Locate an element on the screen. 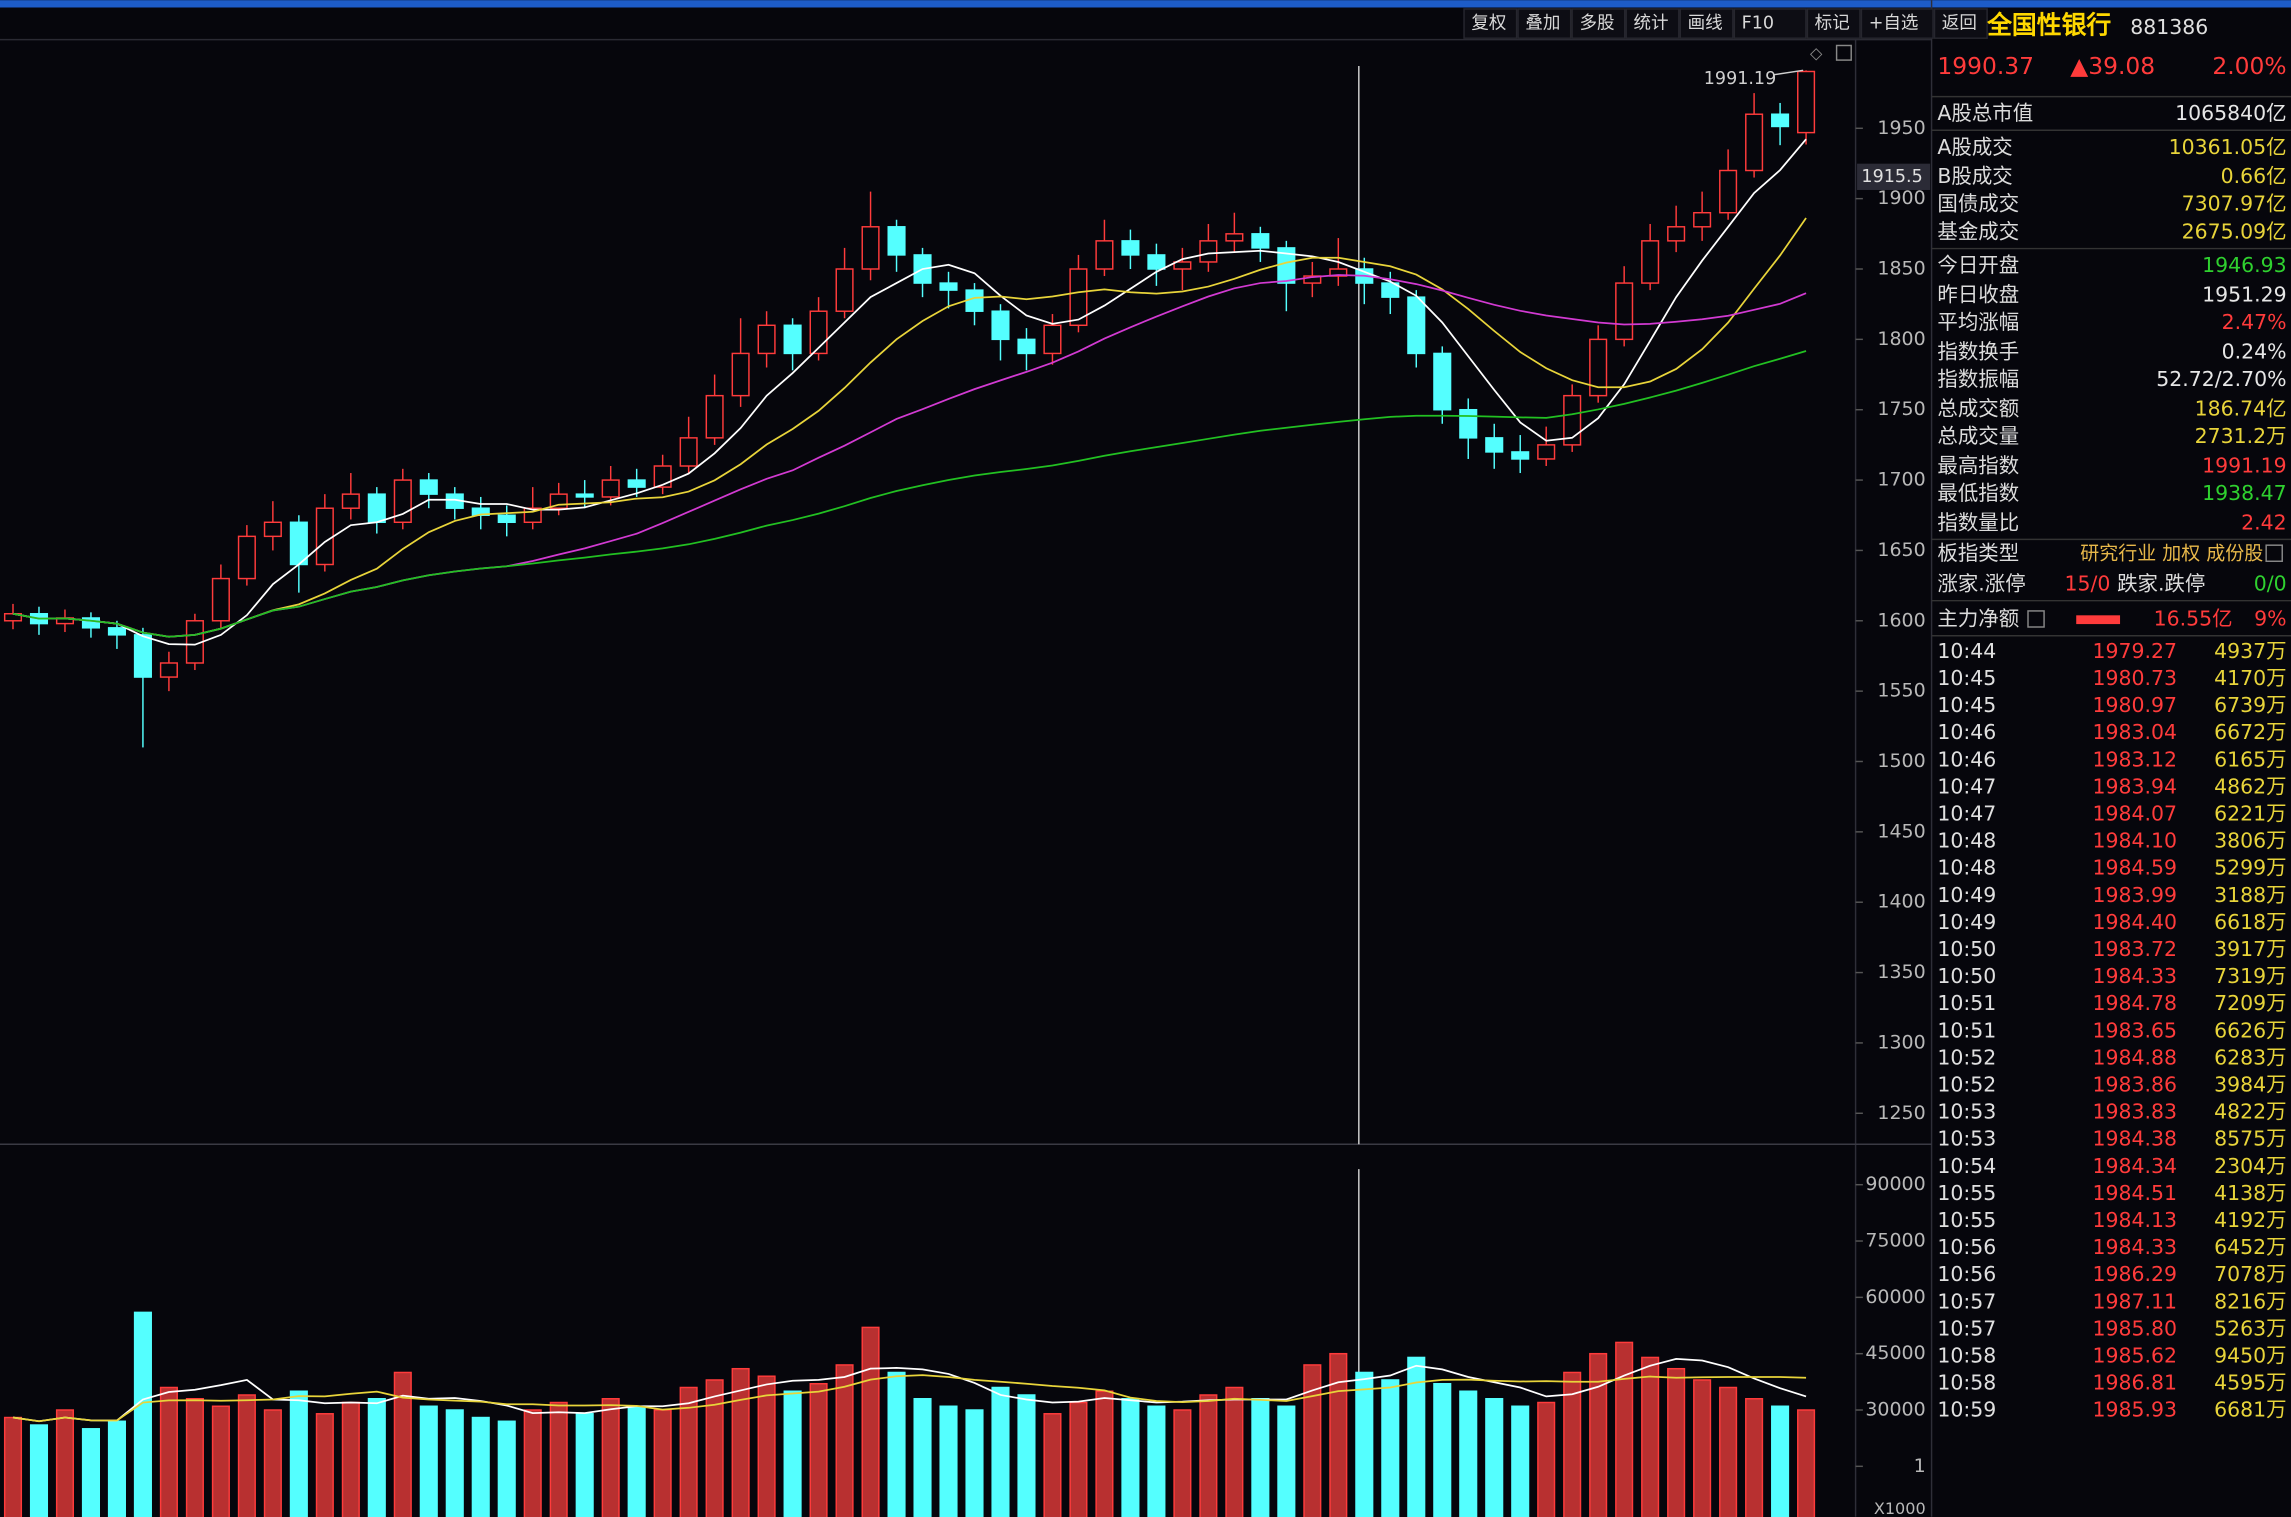 This screenshot has width=2291, height=1517. y-tick-label: 45000 is located at coordinates (1895, 1353).